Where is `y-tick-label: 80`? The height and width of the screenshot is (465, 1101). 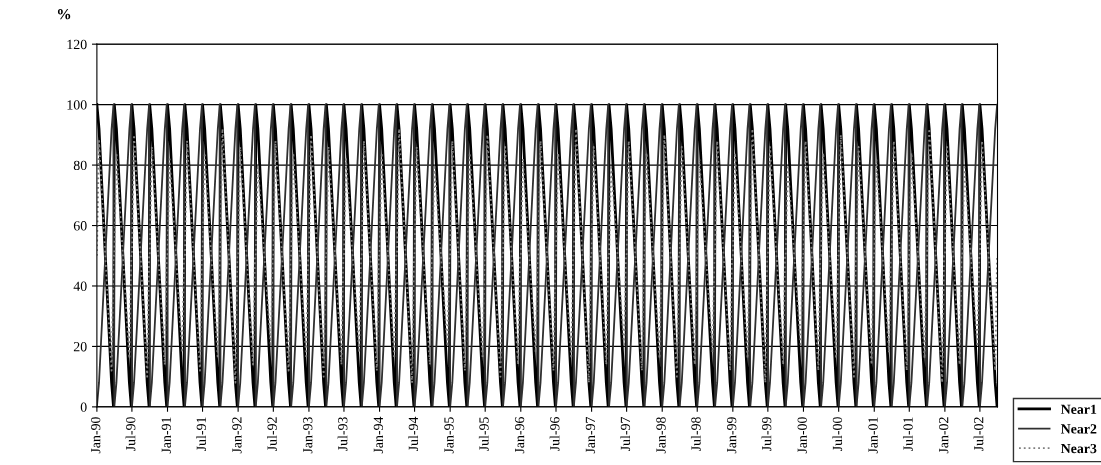
y-tick-label: 80 is located at coordinates (80, 165).